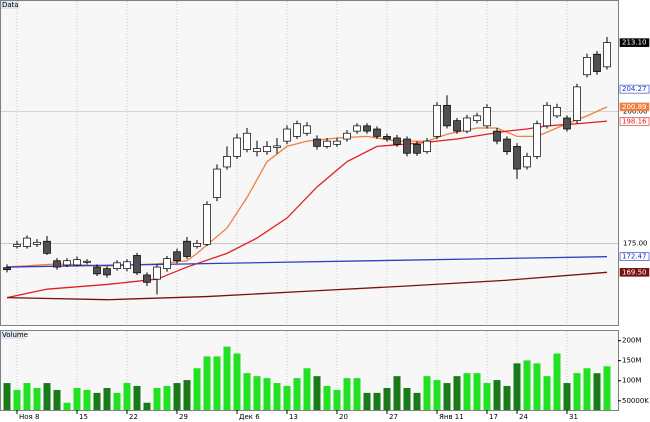 The image size is (650, 422). Describe the element at coordinates (183, 417) in the screenshot. I see `x-tick-label: 29` at that location.